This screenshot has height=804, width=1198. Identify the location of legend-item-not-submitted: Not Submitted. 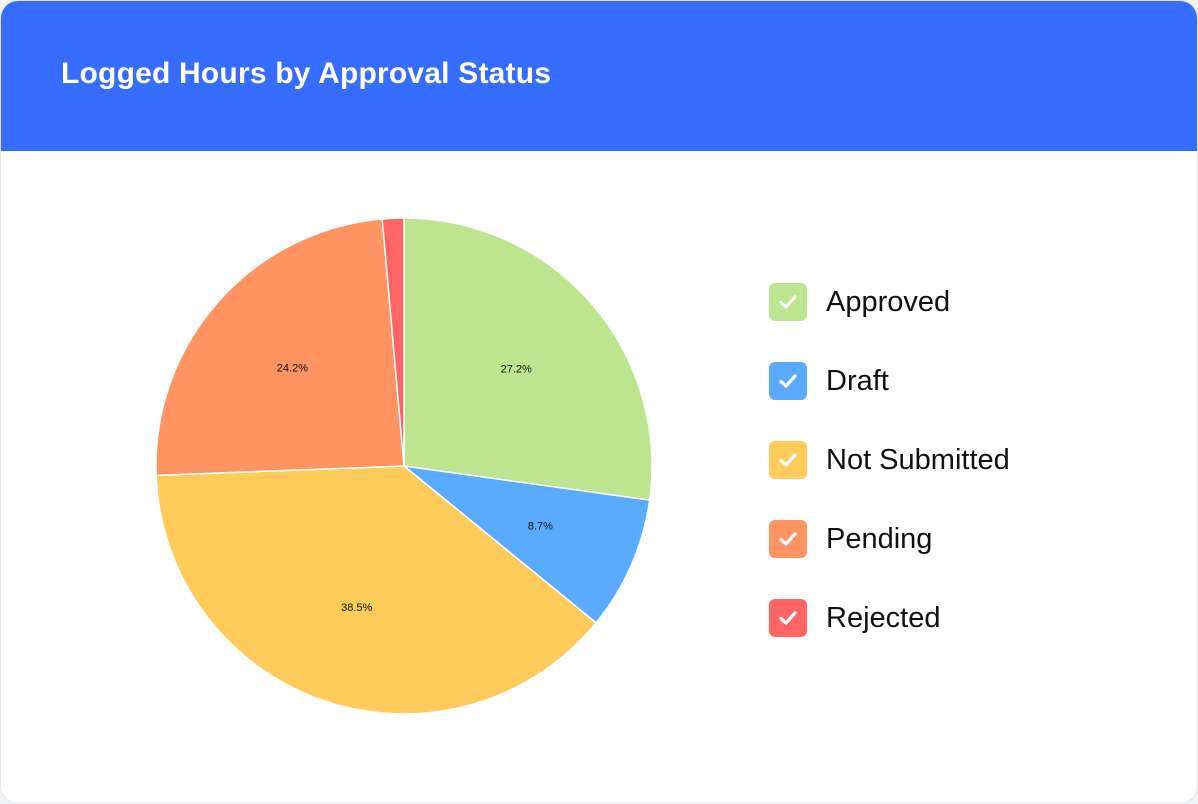
(889, 460).